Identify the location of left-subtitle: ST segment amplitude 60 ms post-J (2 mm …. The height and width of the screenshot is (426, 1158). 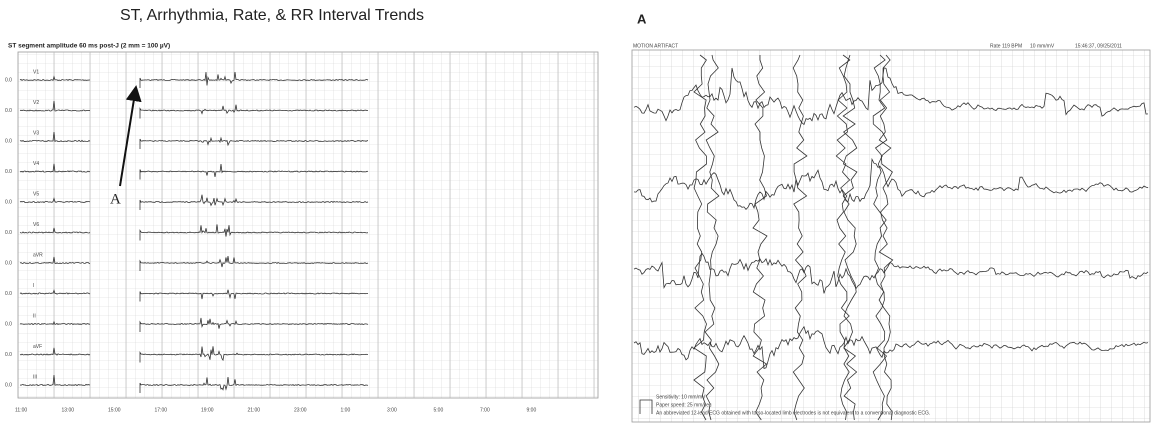
(89, 46).